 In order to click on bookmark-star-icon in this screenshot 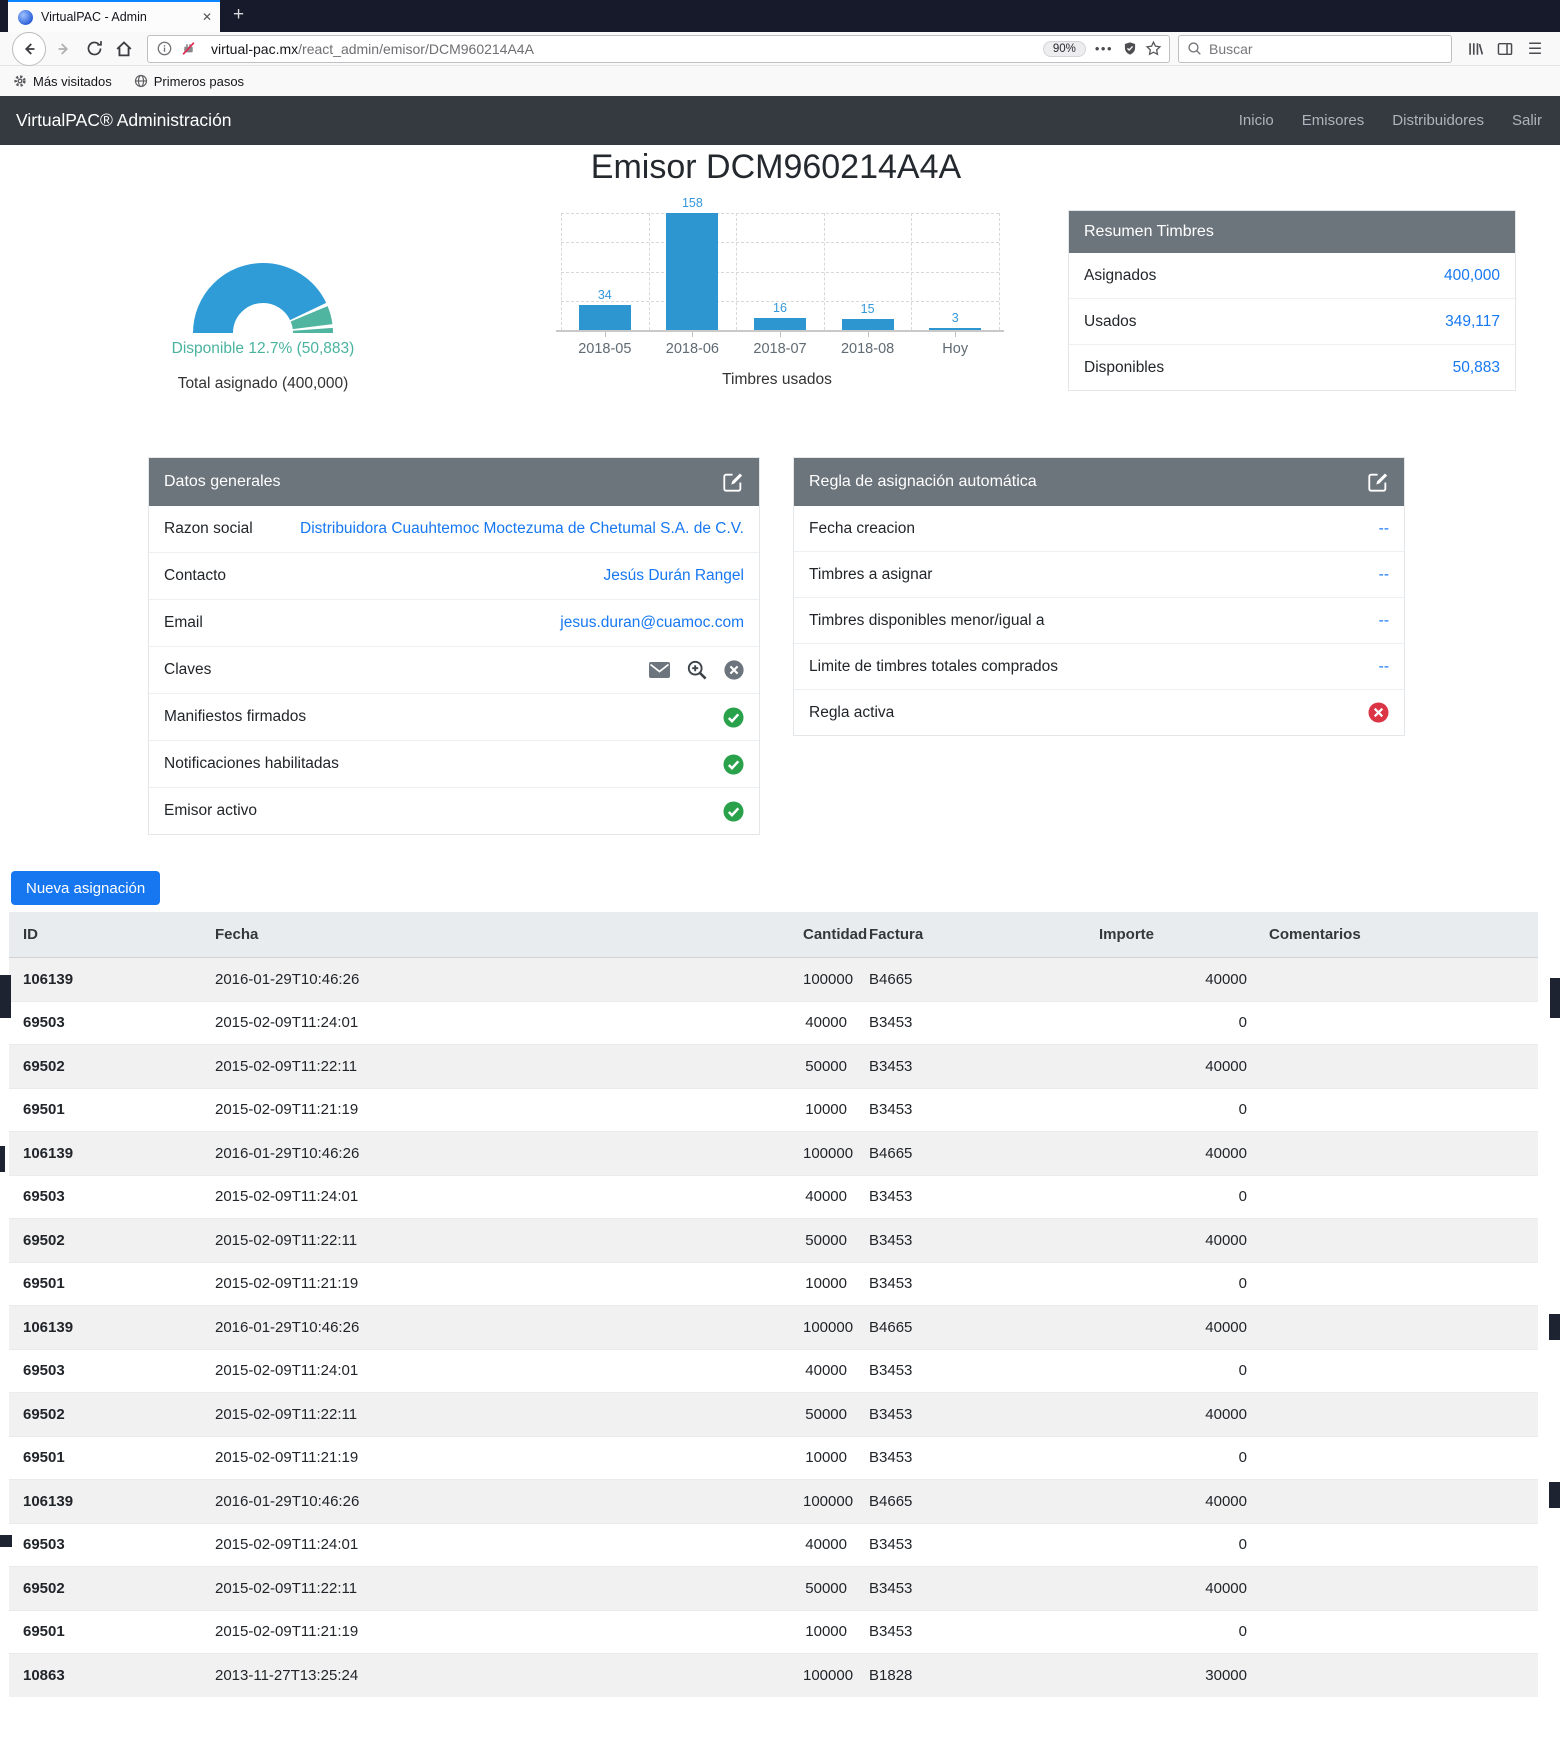, I will do `click(1153, 48)`.